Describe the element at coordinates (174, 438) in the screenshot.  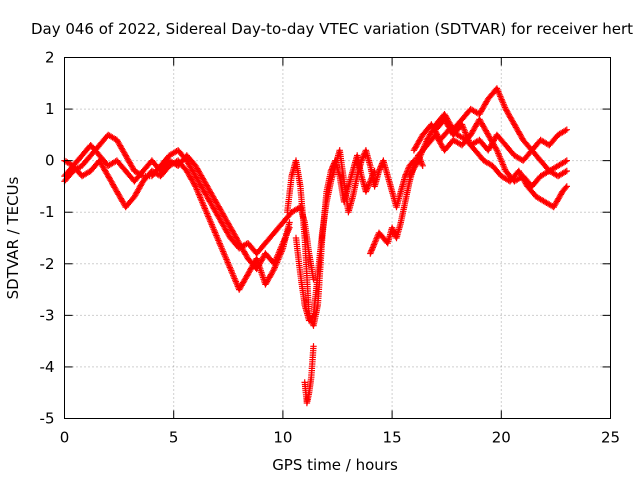
I see `x-tick-label: 5` at that location.